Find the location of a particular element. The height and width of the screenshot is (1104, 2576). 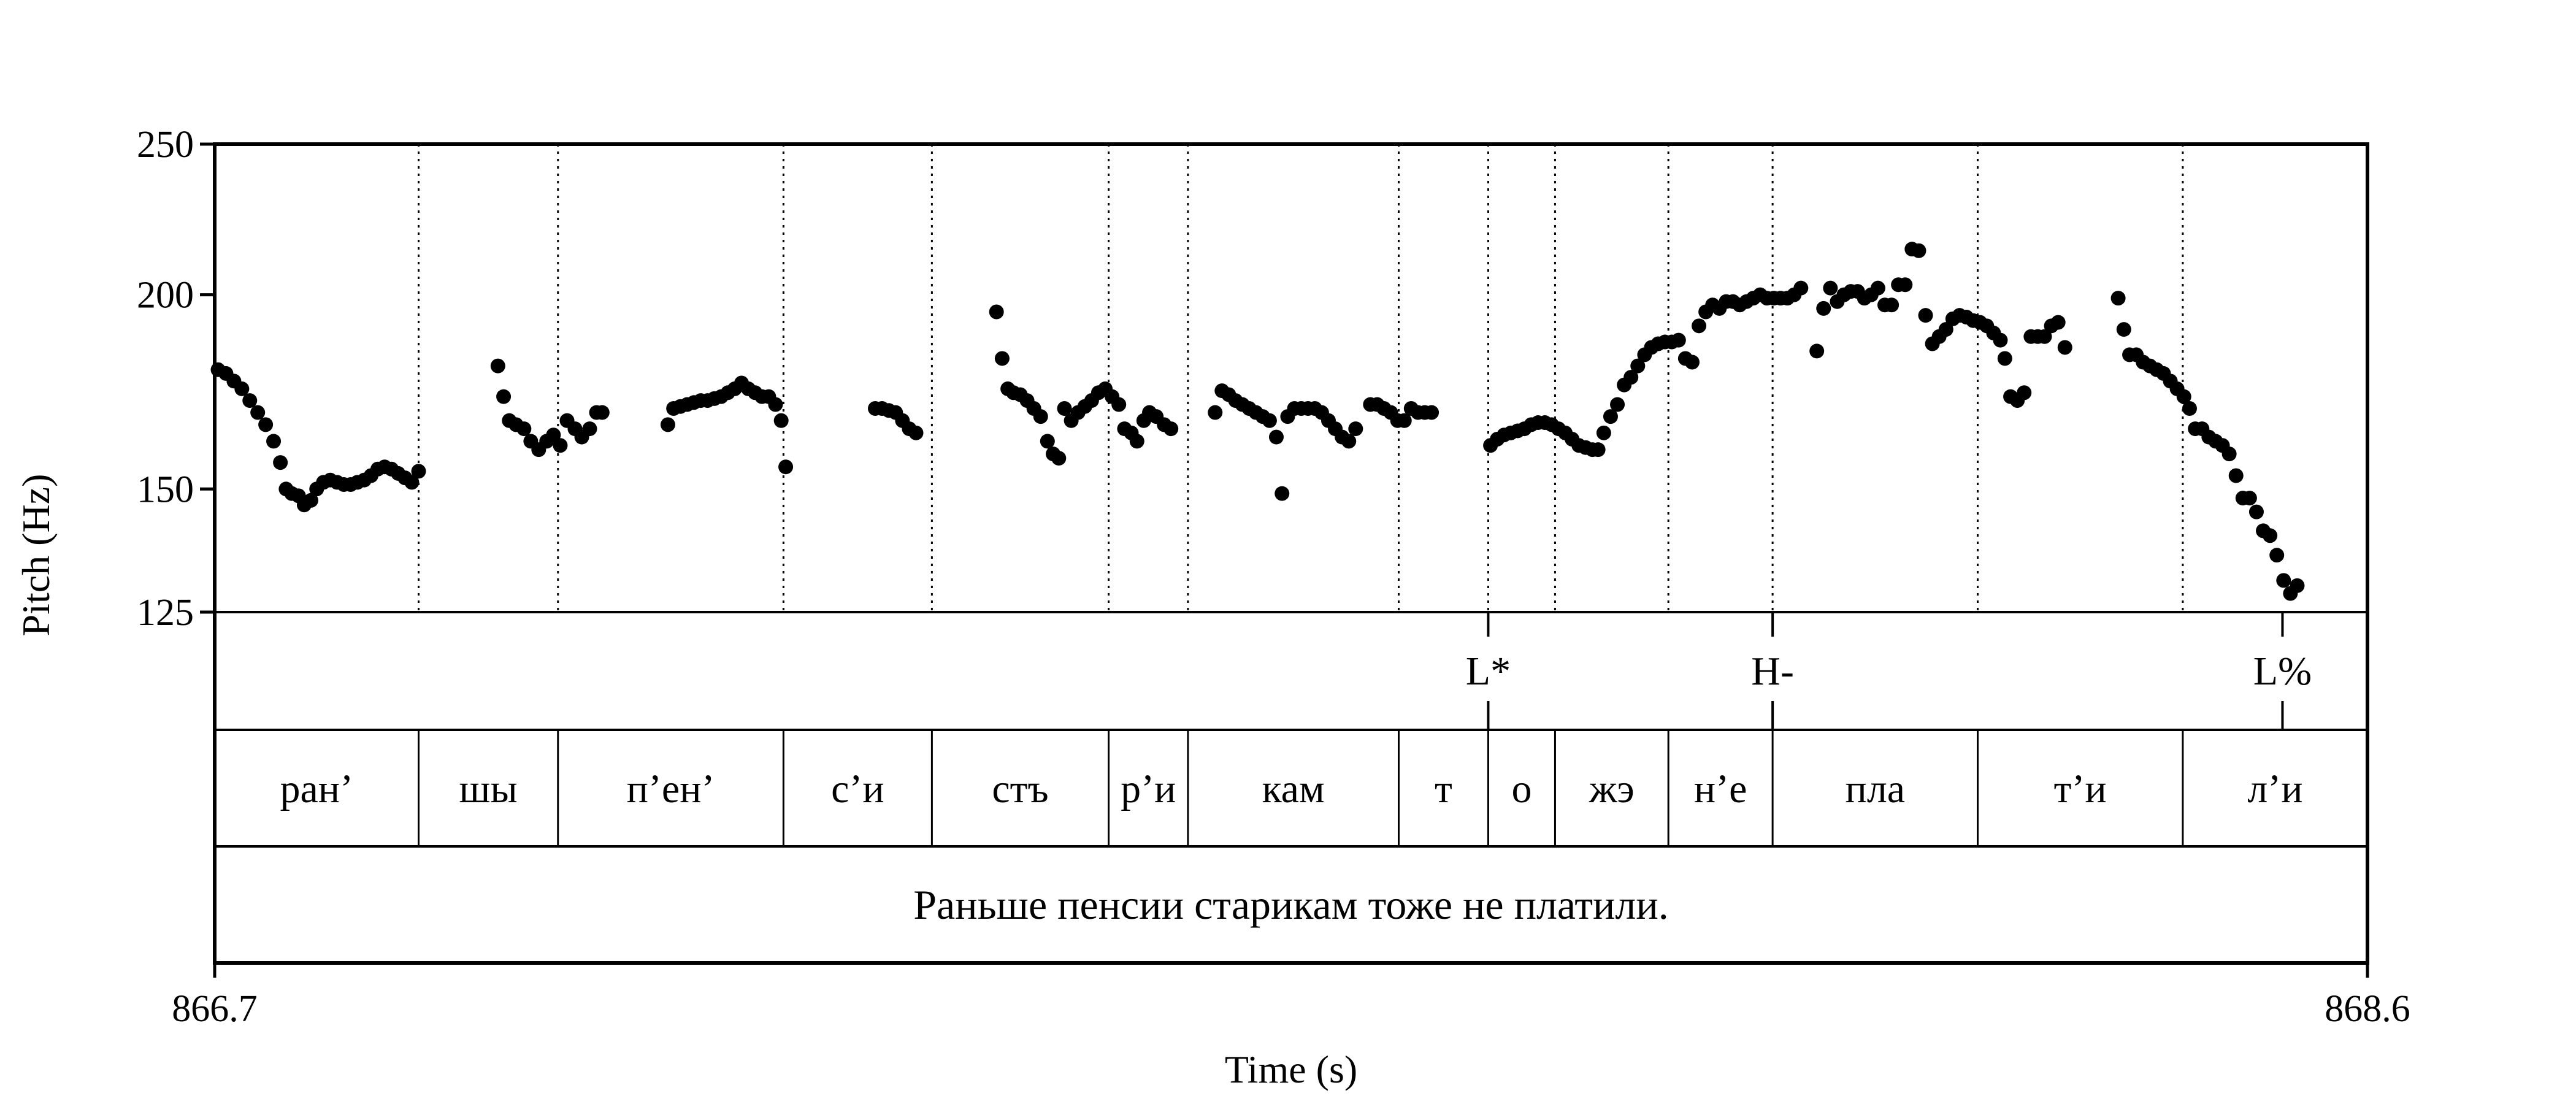

syllable-label: п’ен’ is located at coordinates (671, 789).